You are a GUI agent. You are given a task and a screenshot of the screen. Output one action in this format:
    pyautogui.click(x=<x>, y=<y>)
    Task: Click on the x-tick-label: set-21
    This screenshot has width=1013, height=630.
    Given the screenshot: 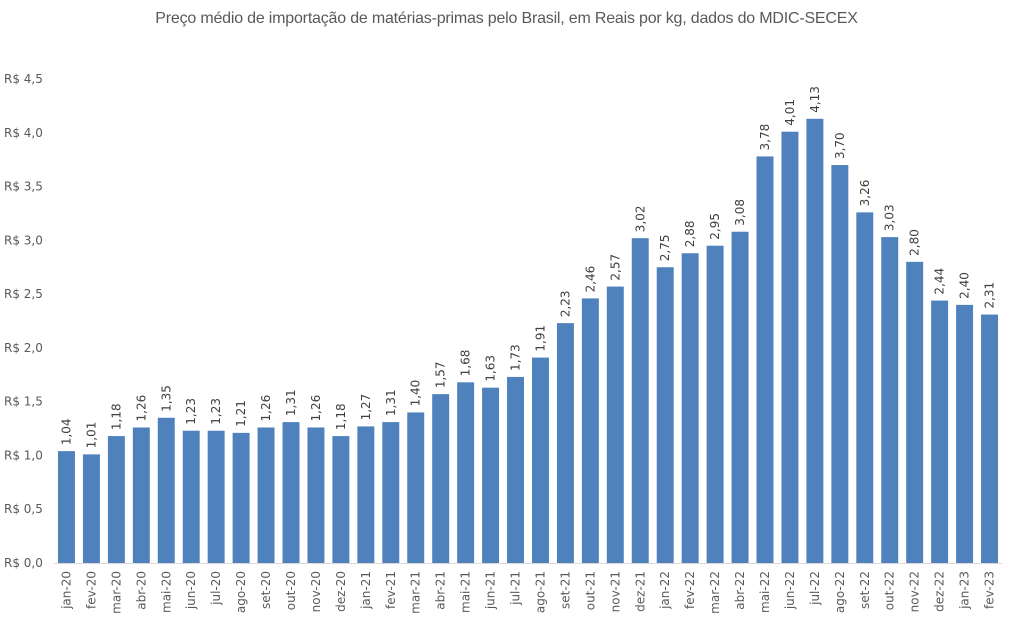 What is the action you would take?
    pyautogui.click(x=565, y=590)
    